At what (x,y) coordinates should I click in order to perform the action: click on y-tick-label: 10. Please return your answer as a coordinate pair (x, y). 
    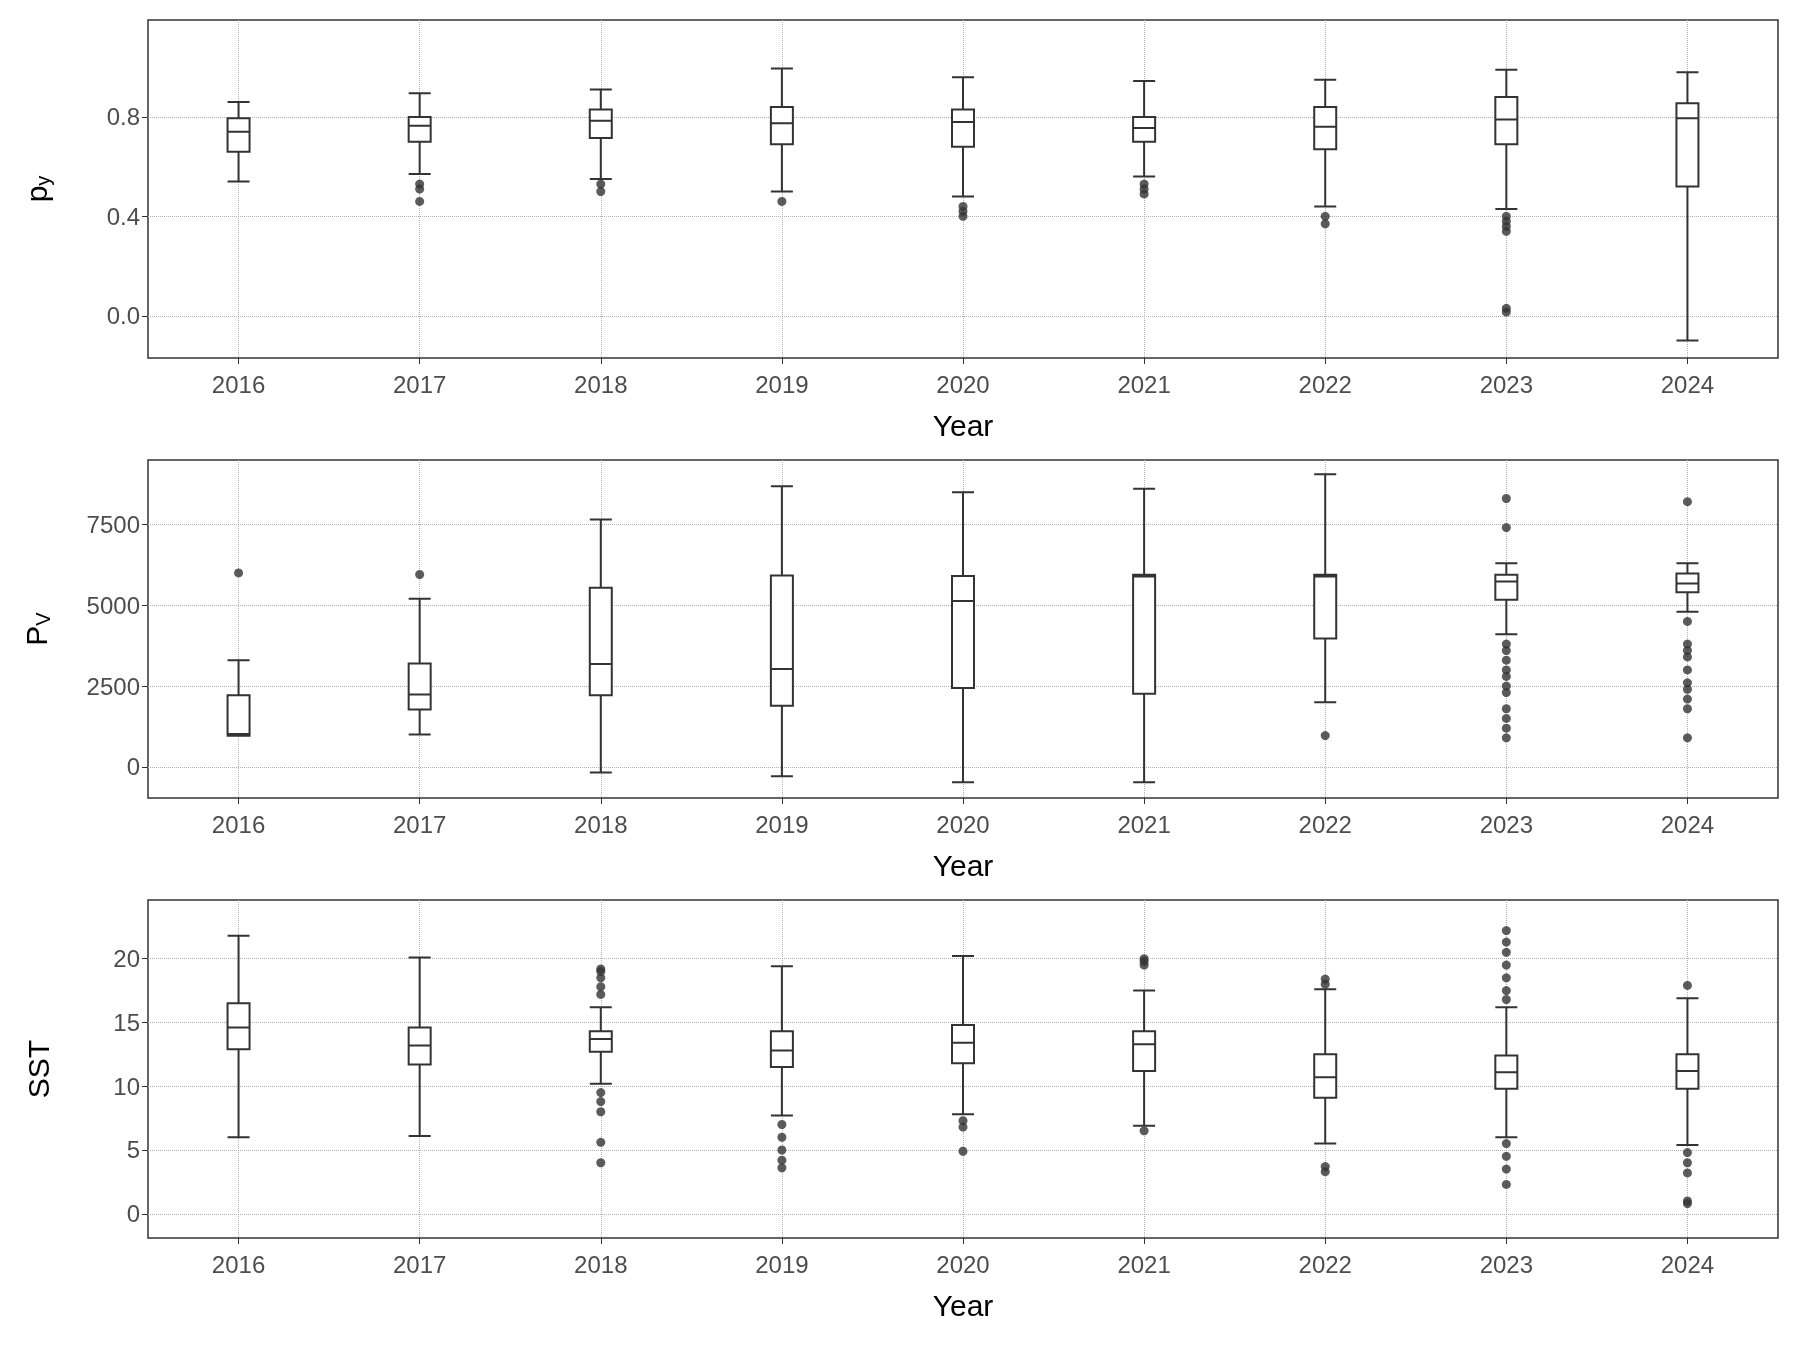
    Looking at the image, I should click on (126, 1086).